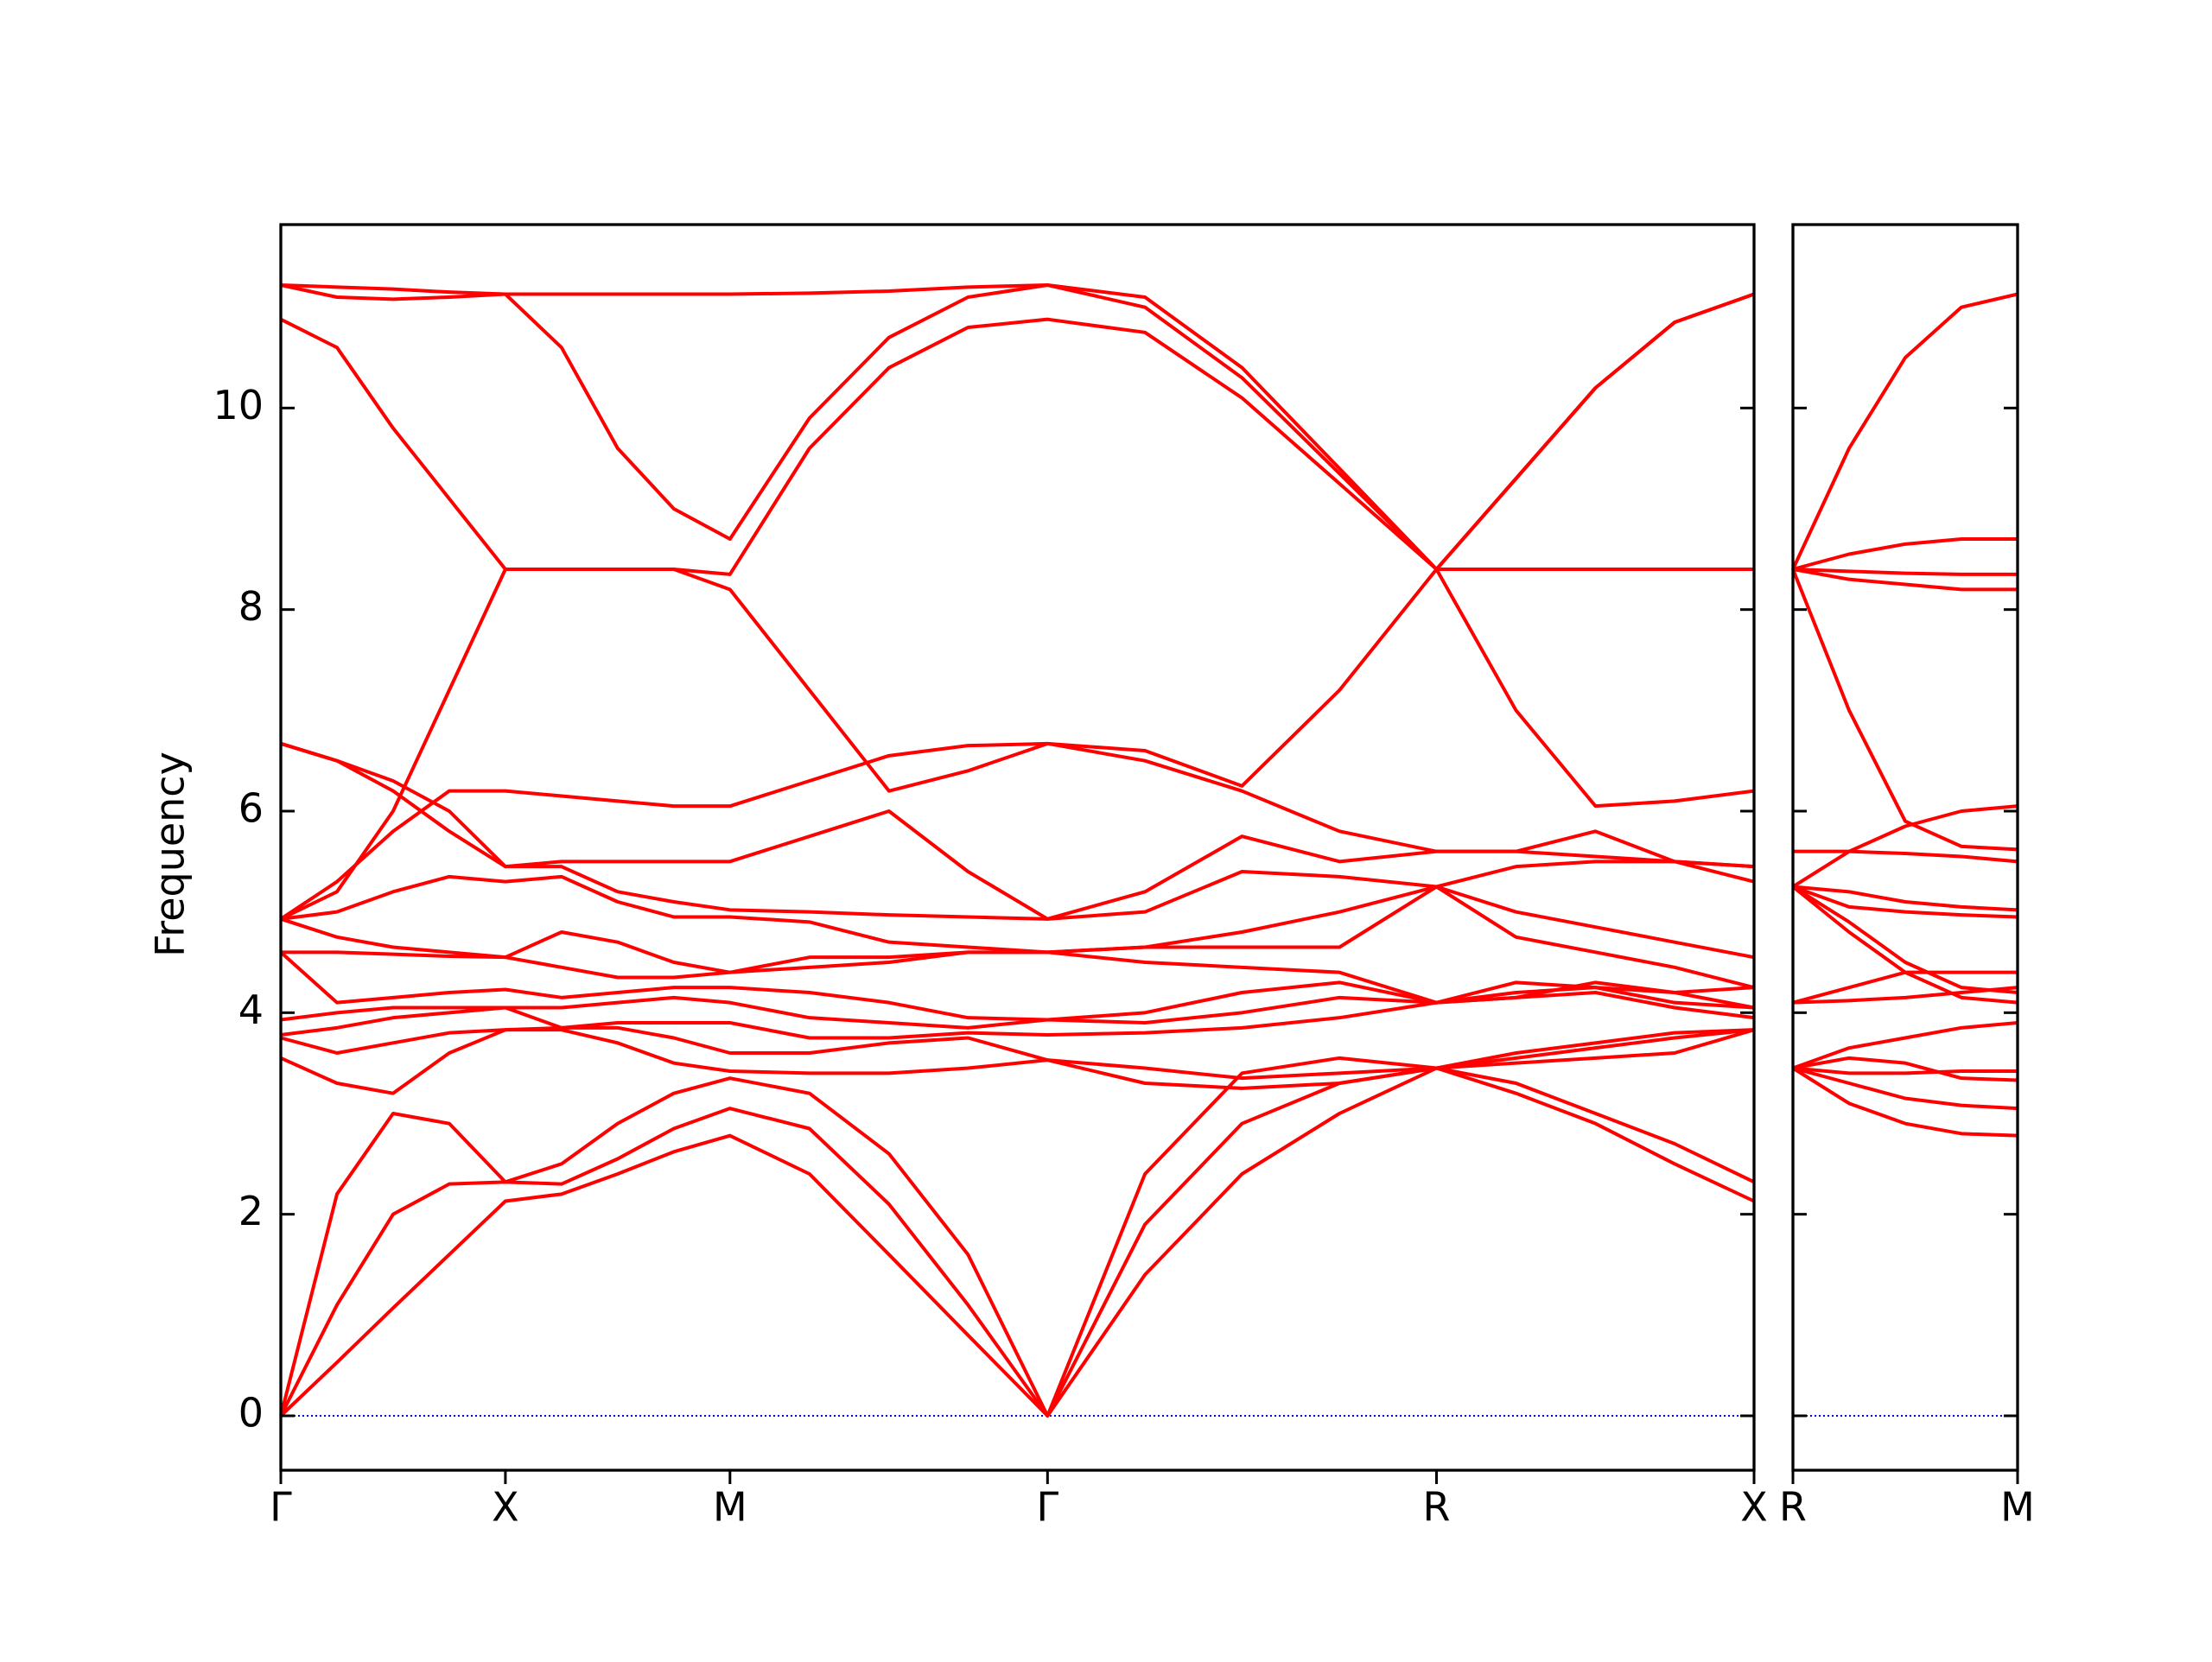 The image size is (2212, 1662). I want to click on y-tick-label: 4, so click(251, 1009).